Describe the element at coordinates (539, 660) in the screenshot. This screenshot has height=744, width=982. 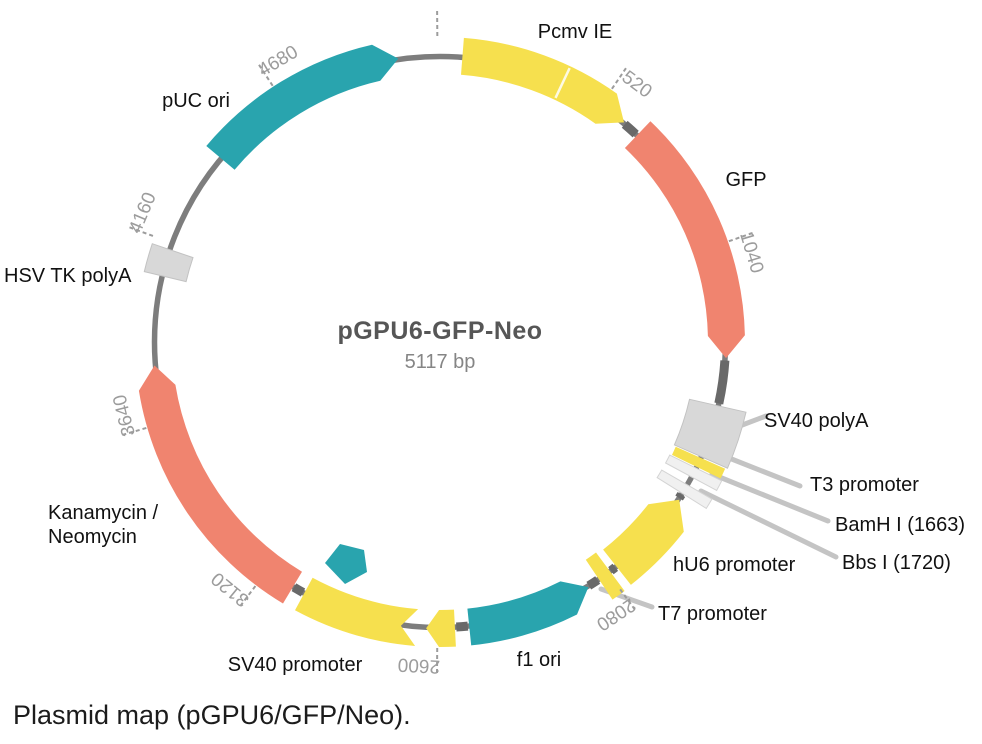
I see `label-f1-ori: f1 ori` at that location.